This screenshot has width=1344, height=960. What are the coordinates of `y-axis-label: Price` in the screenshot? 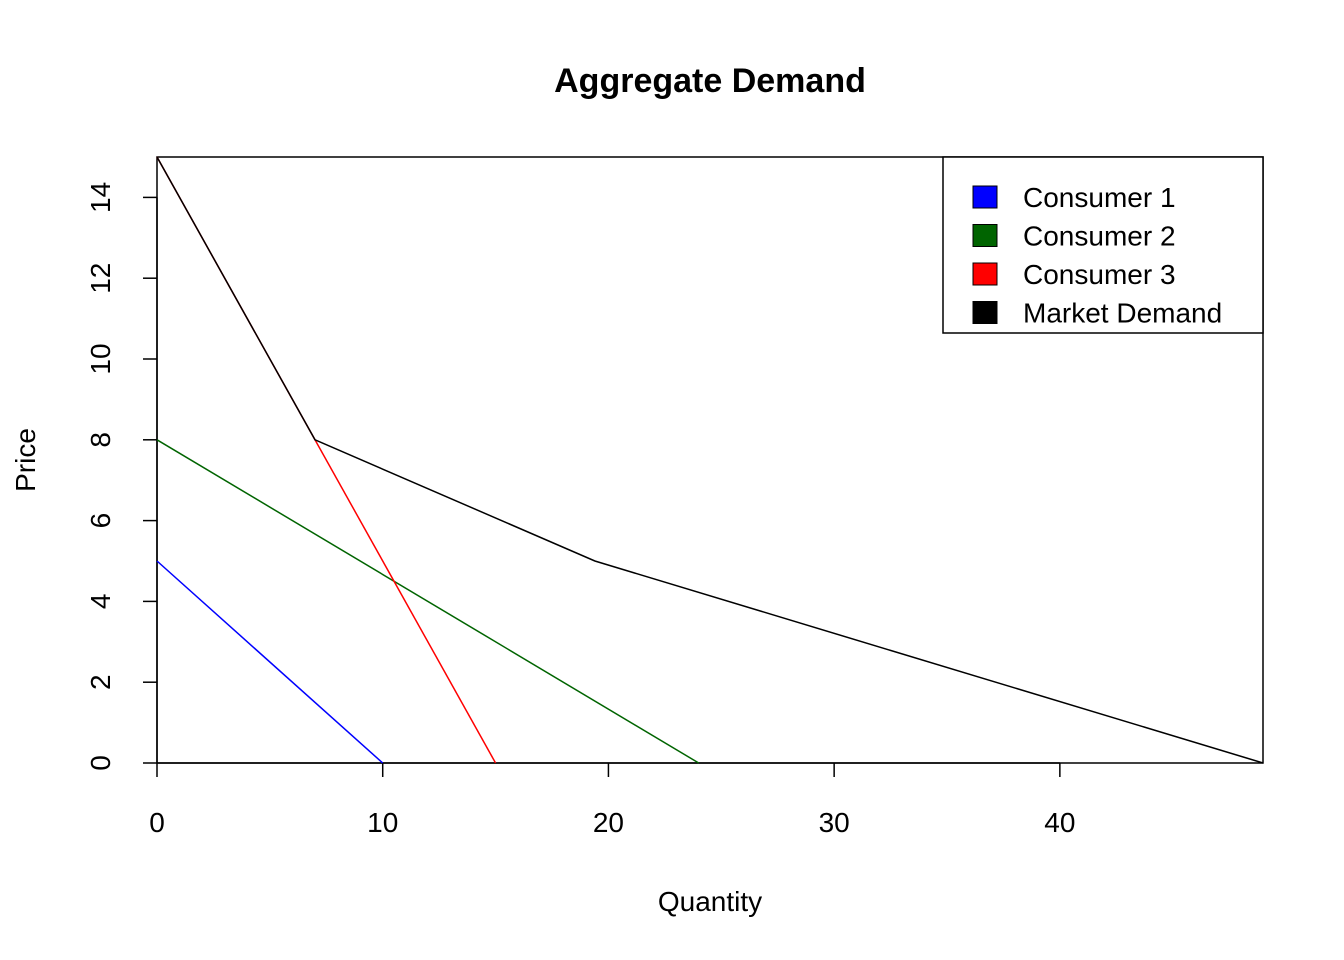 It's located at (25, 460).